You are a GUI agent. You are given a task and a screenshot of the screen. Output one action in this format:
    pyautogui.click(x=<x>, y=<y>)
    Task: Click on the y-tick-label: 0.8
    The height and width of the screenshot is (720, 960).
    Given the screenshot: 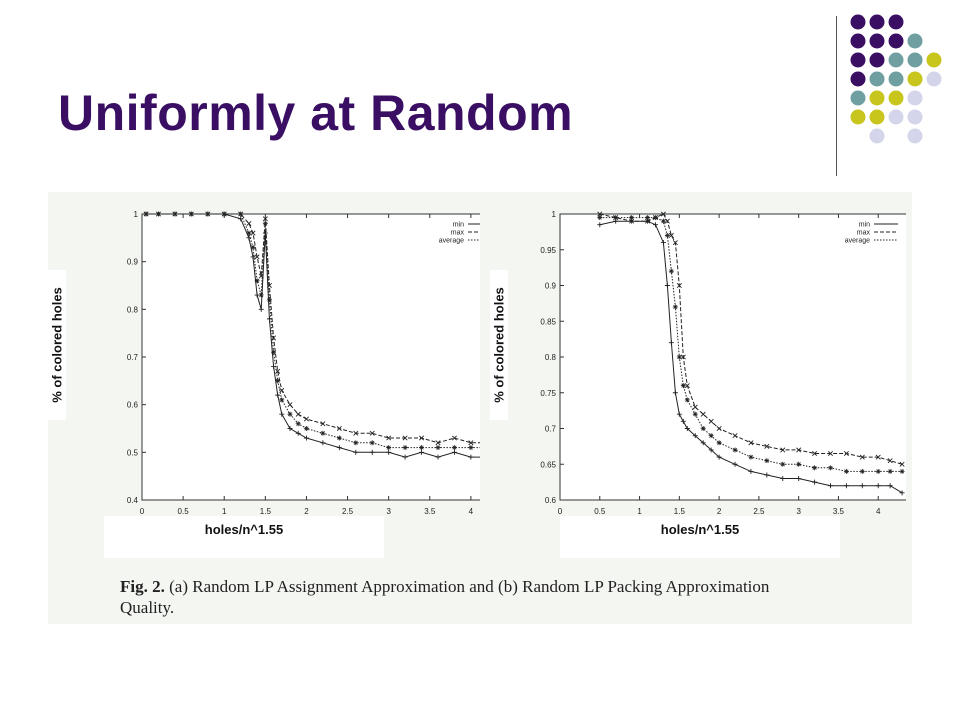 What is the action you would take?
    pyautogui.click(x=551, y=357)
    